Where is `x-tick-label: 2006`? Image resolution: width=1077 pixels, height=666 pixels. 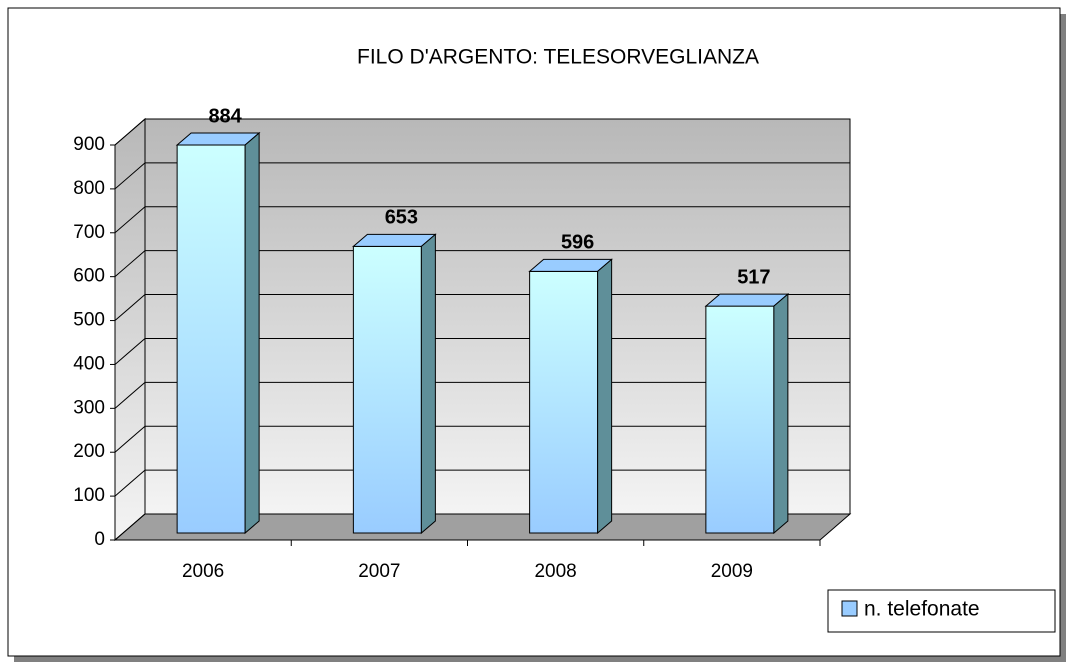 x-tick-label: 2006 is located at coordinates (203, 571).